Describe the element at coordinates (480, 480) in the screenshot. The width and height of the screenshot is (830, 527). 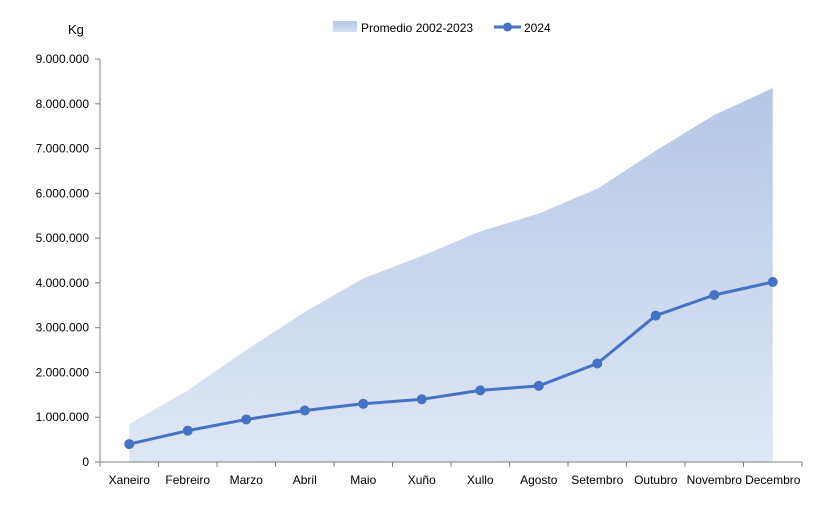
I see `x-tick-label: Xullo` at that location.